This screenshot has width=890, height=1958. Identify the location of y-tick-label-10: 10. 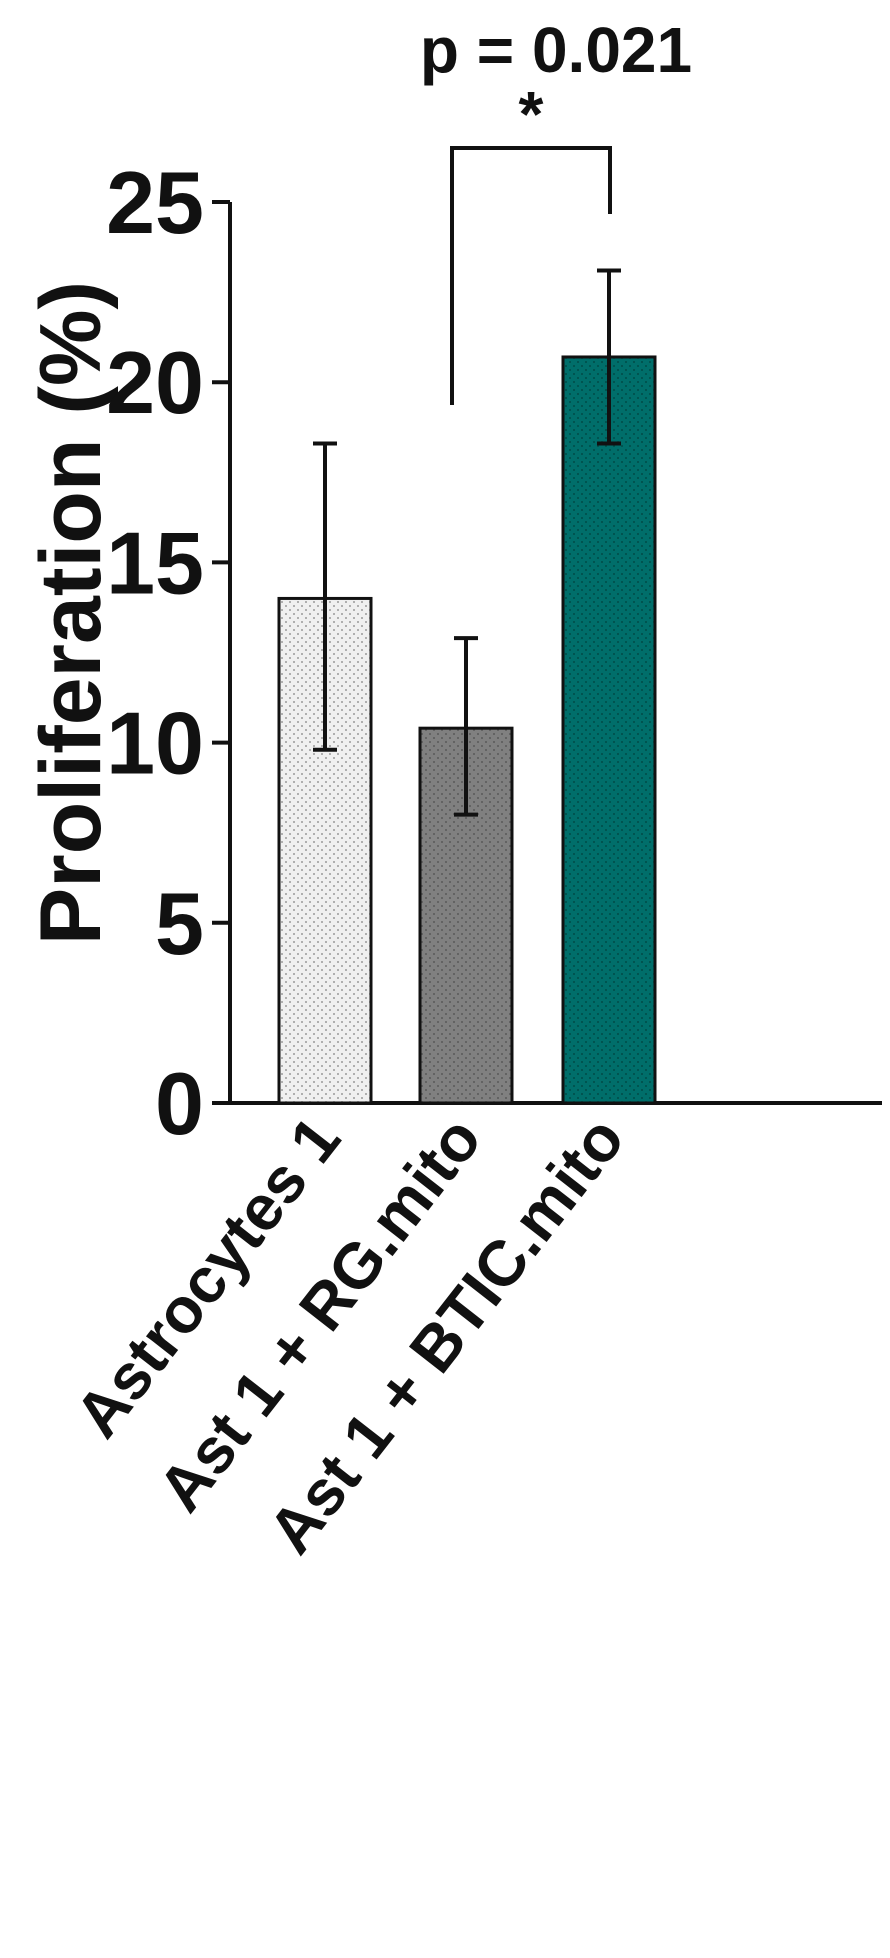
(155, 743).